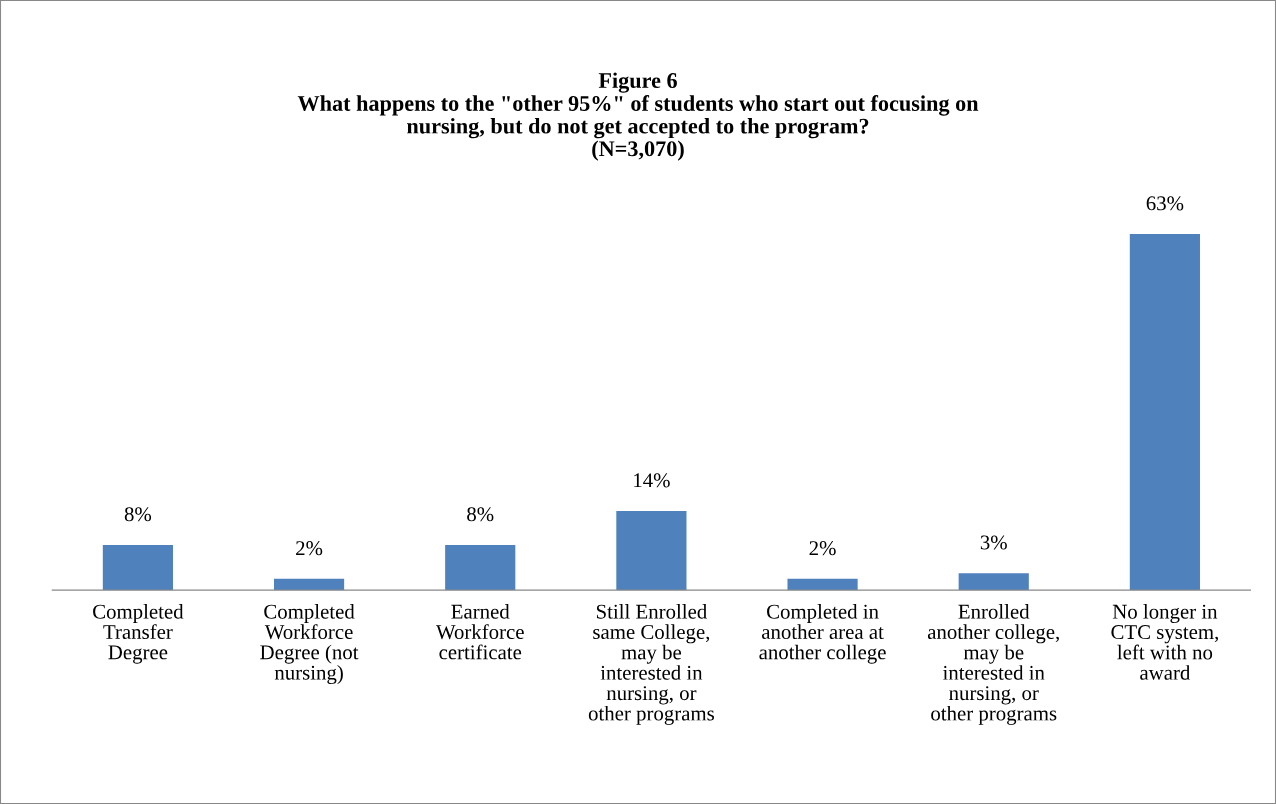 The height and width of the screenshot is (804, 1276). Describe the element at coordinates (822, 634) in the screenshot. I see `x-tick-label: Completed in another area at another college` at that location.